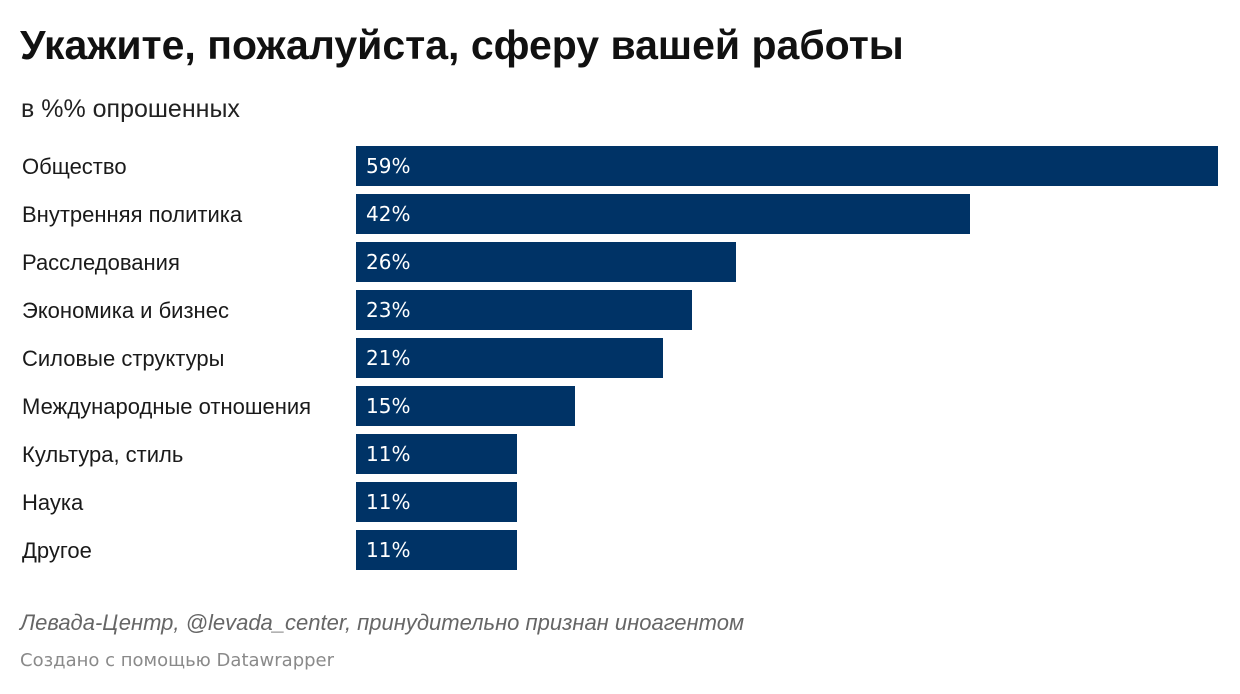  Describe the element at coordinates (388, 406) in the screenshot. I see `bar-value-label: 15%` at that location.